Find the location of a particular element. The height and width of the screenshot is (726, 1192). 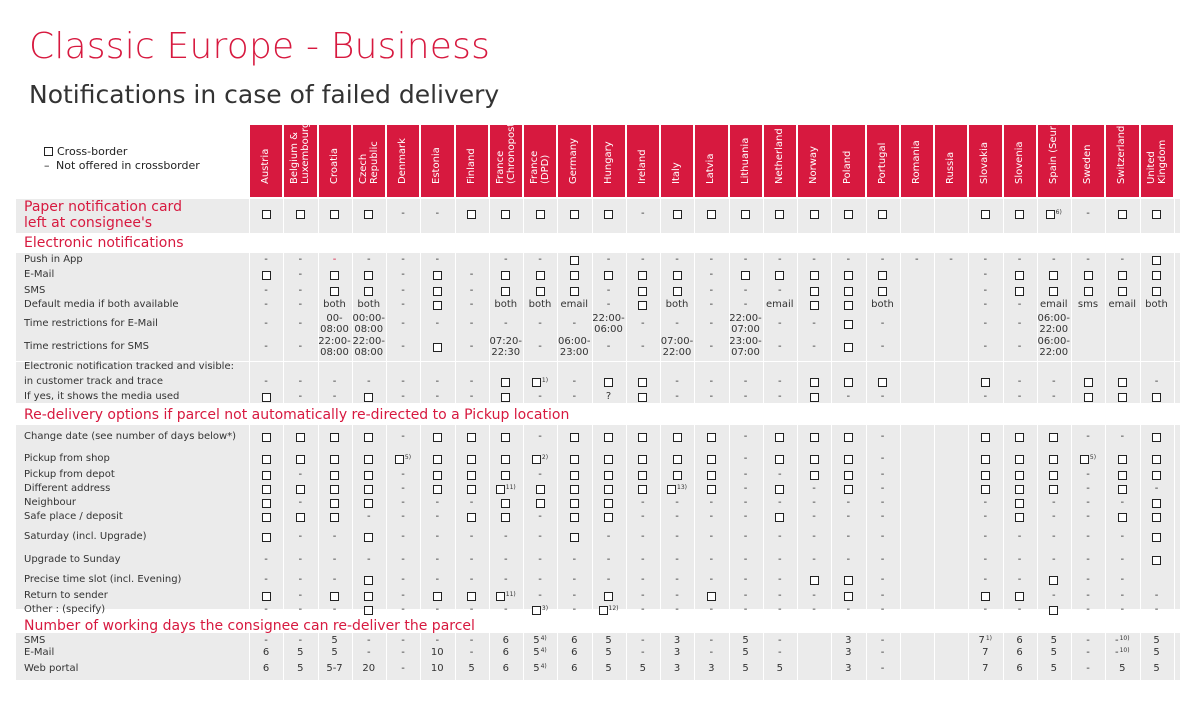

table-cell: 22:00- 08:00 is located at coordinates (334, 347).